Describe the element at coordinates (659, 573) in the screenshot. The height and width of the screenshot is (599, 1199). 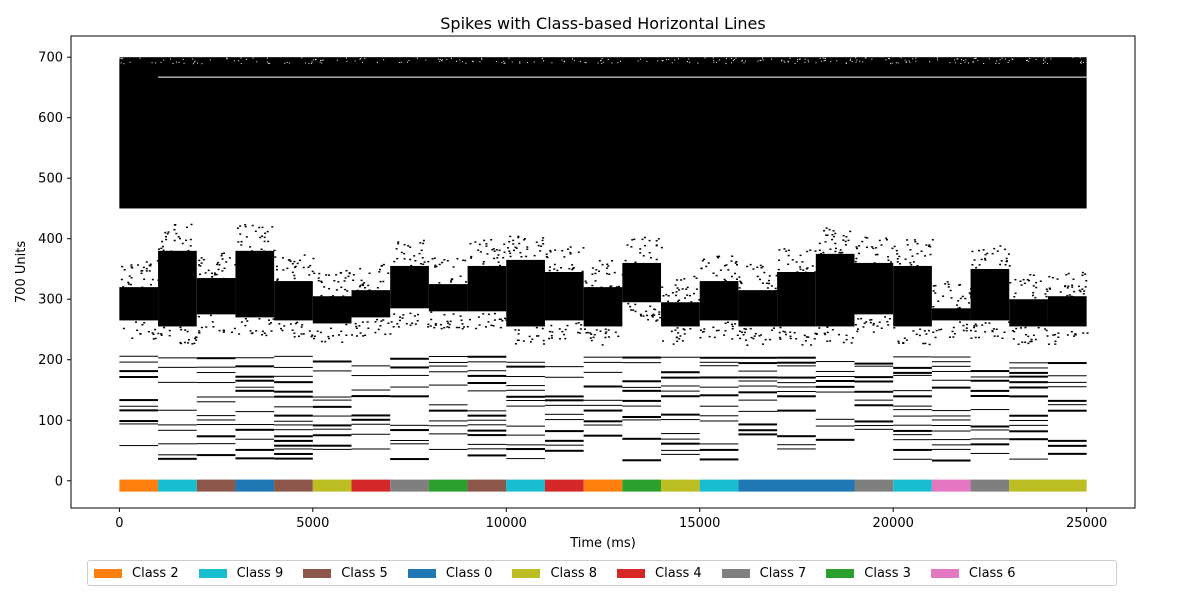
I see `legend-item: Class 4` at that location.